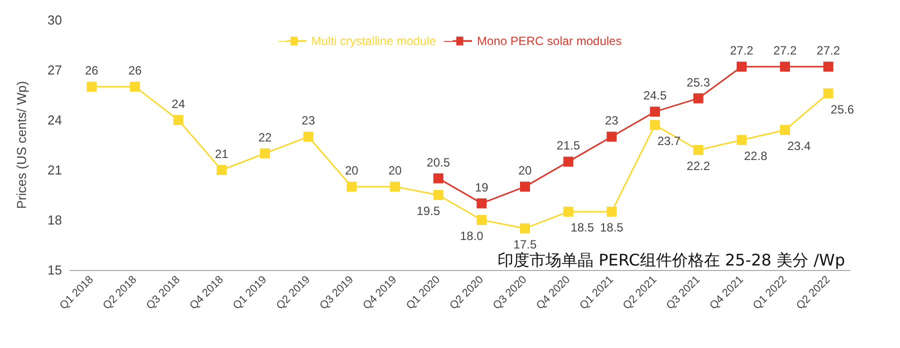 The width and height of the screenshot is (900, 348). What do you see at coordinates (698, 166) in the screenshot?
I see `data-label: 22.2` at bounding box center [698, 166].